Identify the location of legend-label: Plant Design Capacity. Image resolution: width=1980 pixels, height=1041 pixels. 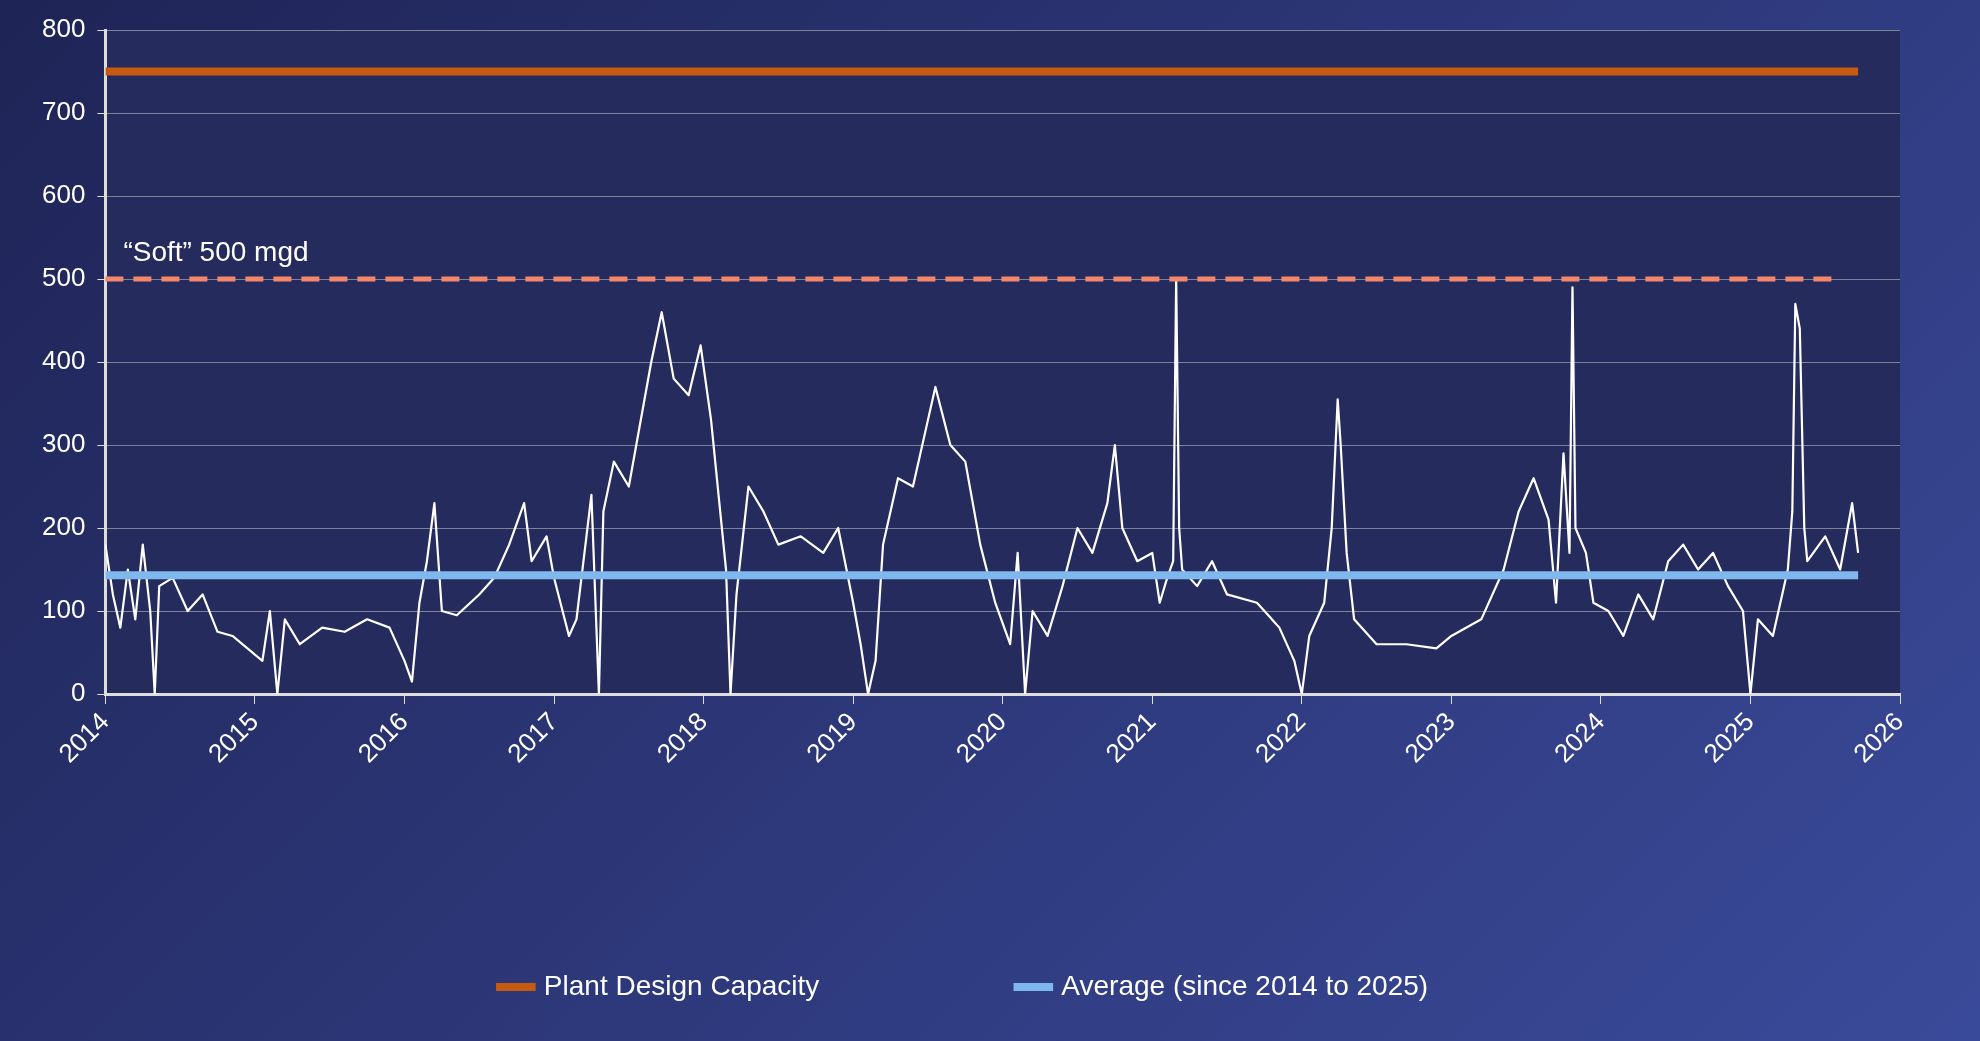
(681, 985).